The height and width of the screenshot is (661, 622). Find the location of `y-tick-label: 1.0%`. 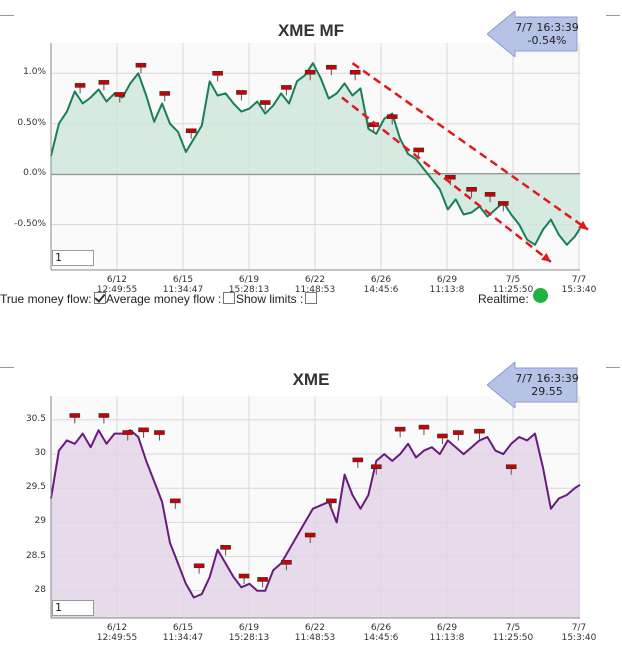

y-tick-label: 1.0% is located at coordinates (34, 72).